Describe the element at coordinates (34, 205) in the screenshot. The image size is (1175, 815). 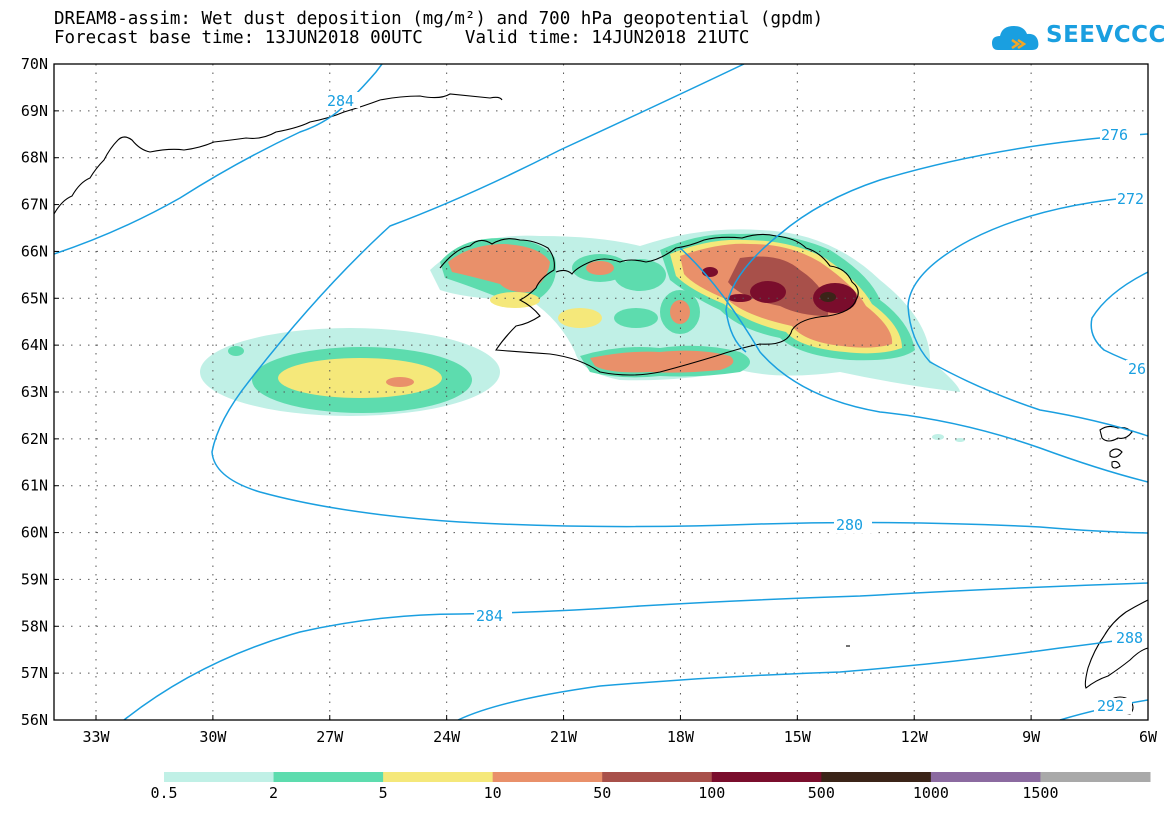
I see `lat-tick-label: 67N` at that location.